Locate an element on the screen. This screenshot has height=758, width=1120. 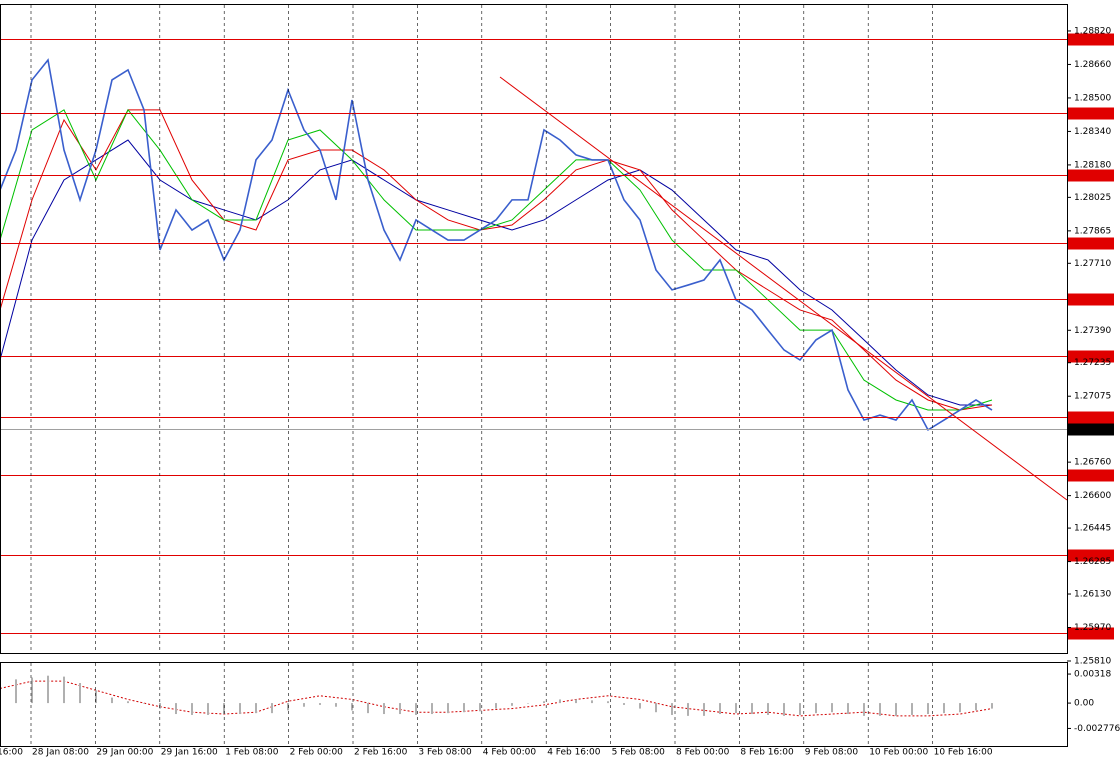
x-tick-label: 28 Jan 08:00 is located at coordinates (60, 753).